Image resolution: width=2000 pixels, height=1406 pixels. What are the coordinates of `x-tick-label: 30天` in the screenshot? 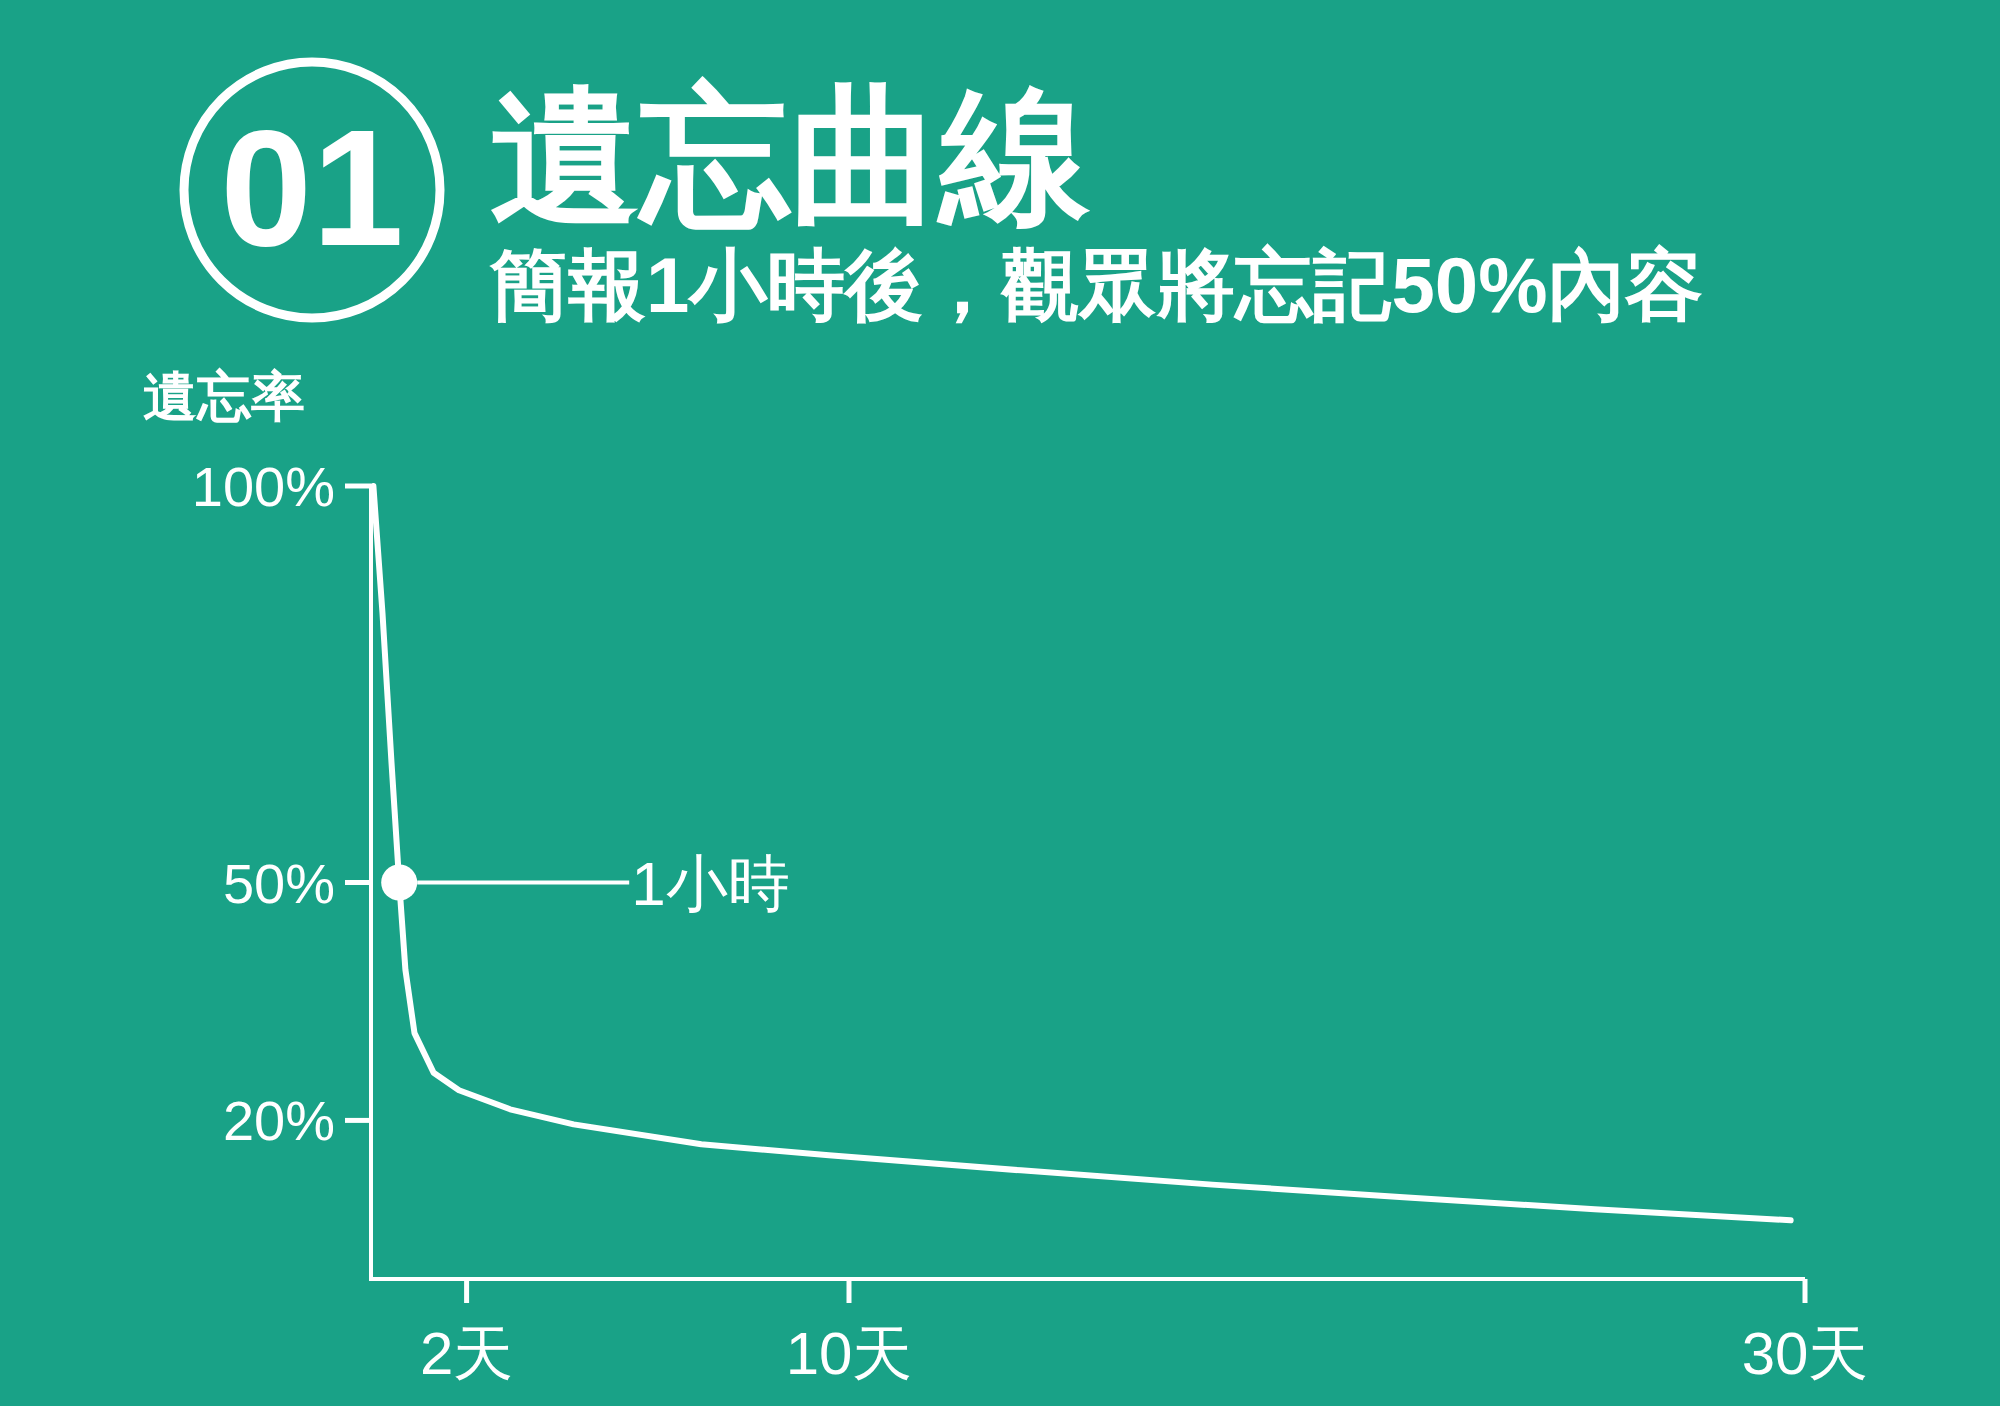 It's located at (1805, 1353).